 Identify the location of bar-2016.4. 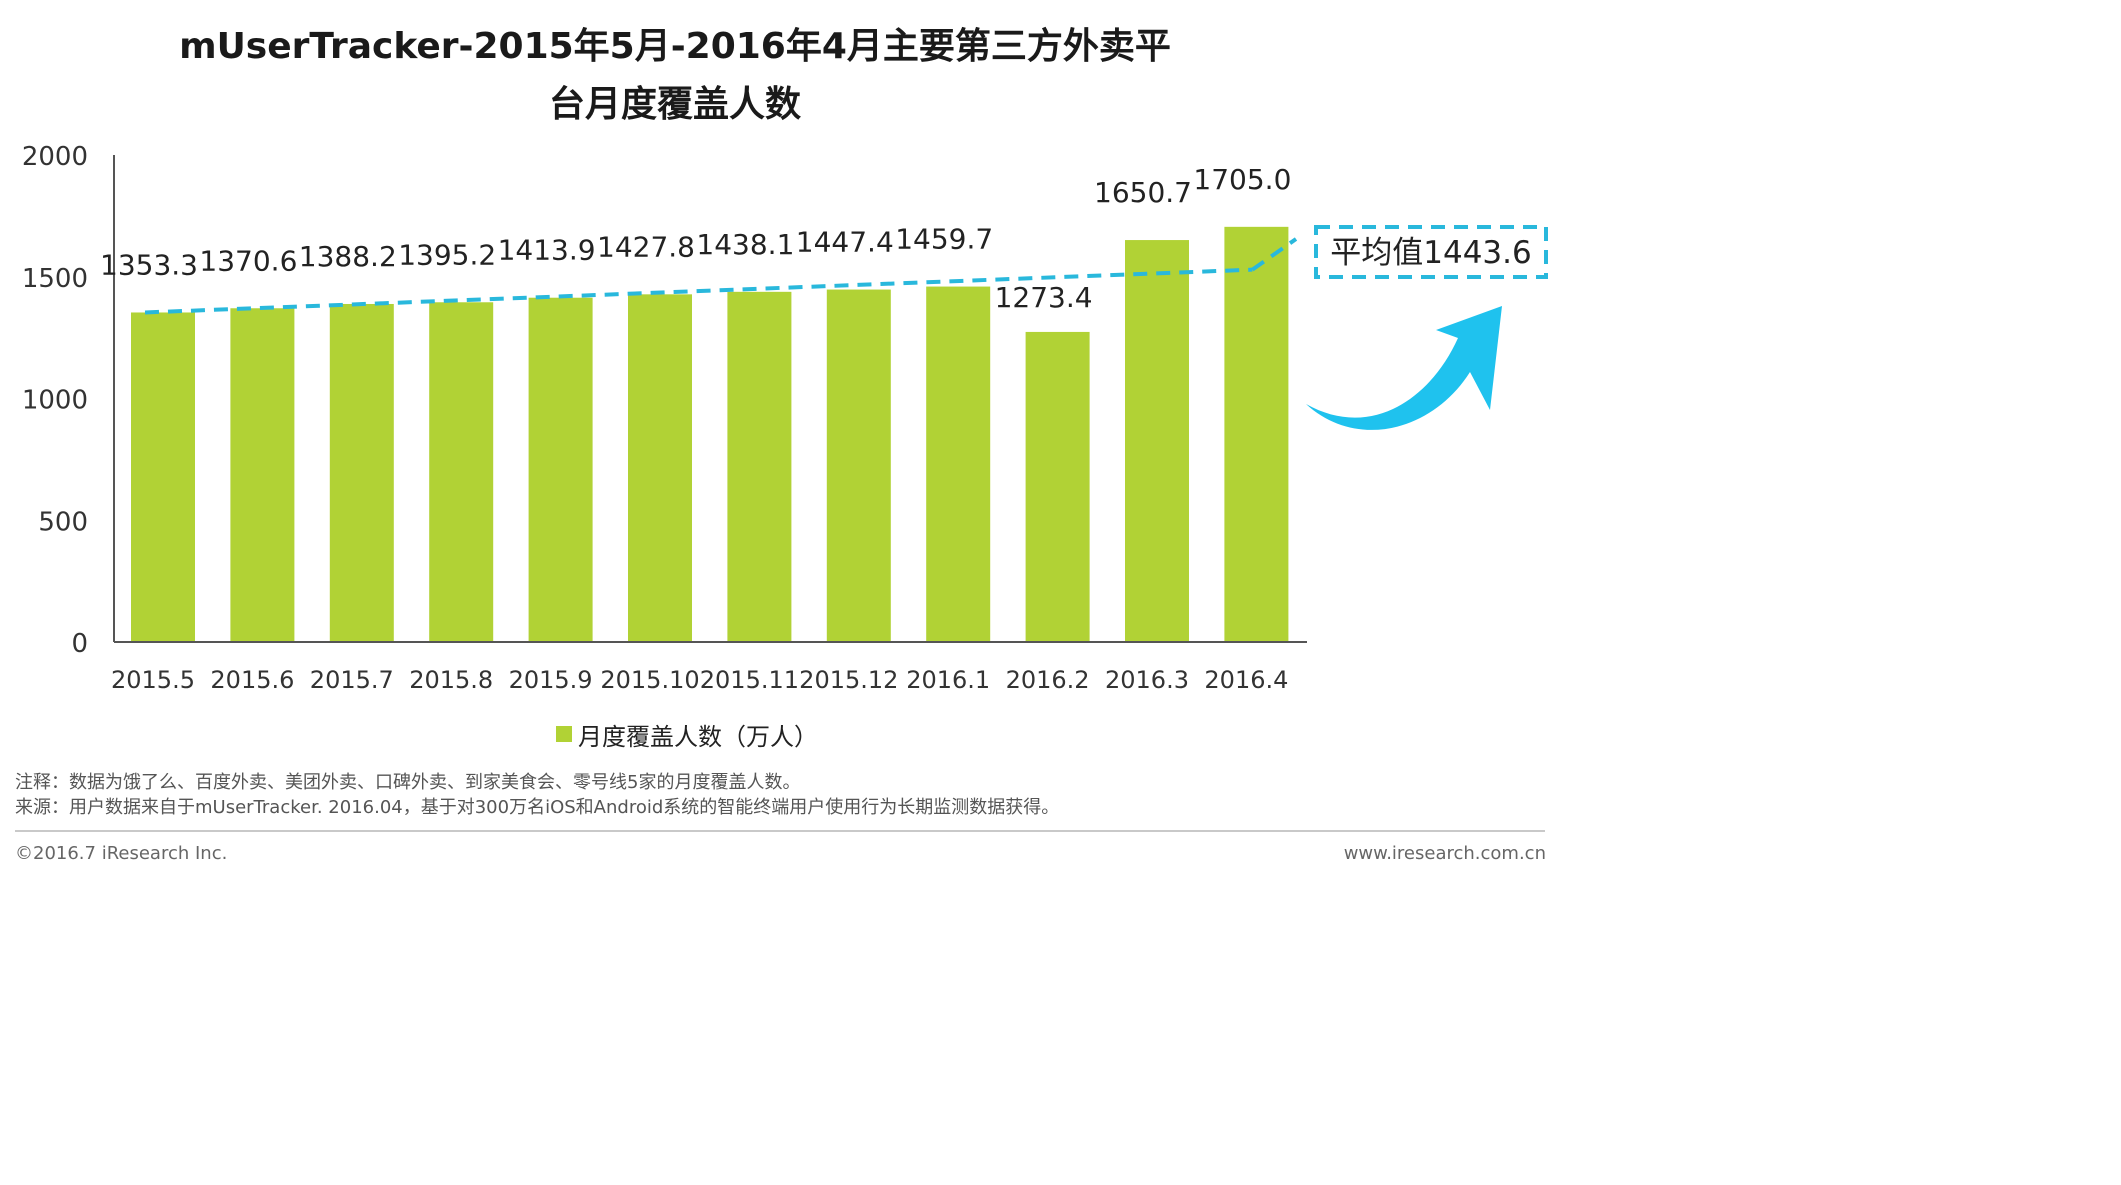
(1256, 434).